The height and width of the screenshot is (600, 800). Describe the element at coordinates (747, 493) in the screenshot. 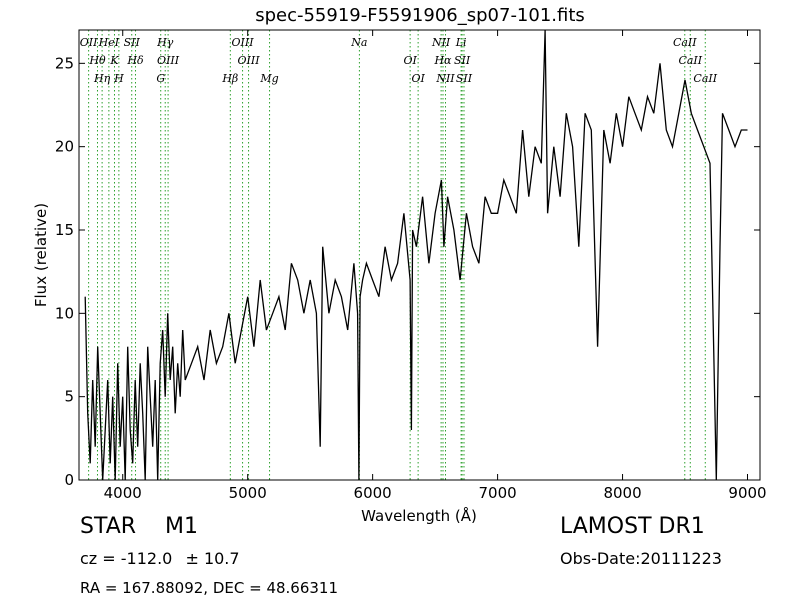

I see `x-tick-label: 9000` at that location.